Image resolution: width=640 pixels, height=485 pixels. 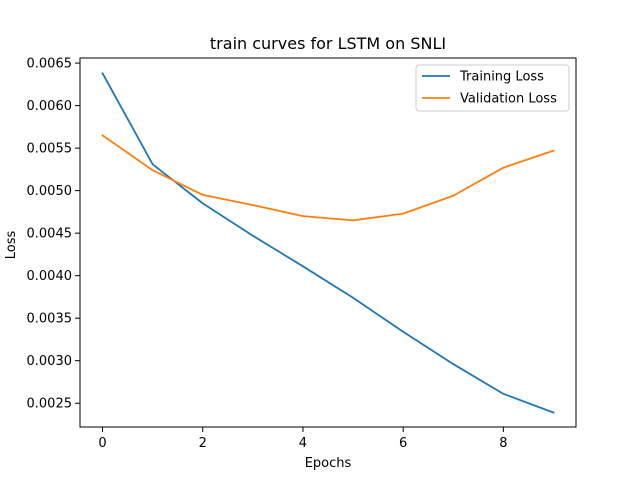 What do you see at coordinates (50, 404) in the screenshot?
I see `y-tick-label: 0.0025` at bounding box center [50, 404].